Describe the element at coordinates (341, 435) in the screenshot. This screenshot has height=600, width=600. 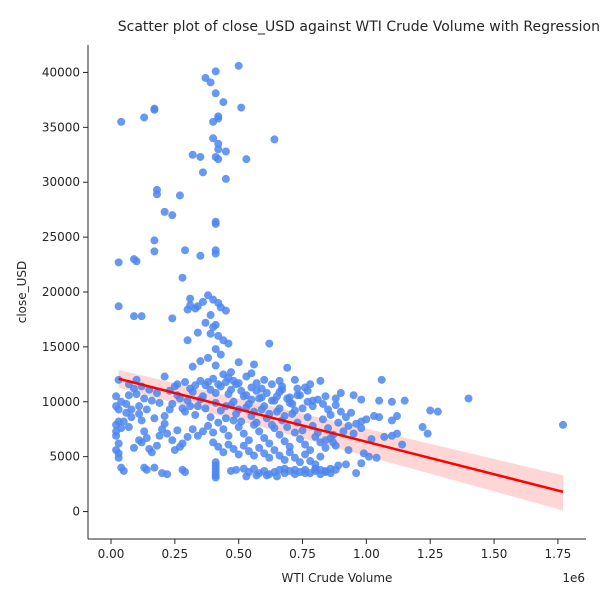
I see `regression-line` at that location.